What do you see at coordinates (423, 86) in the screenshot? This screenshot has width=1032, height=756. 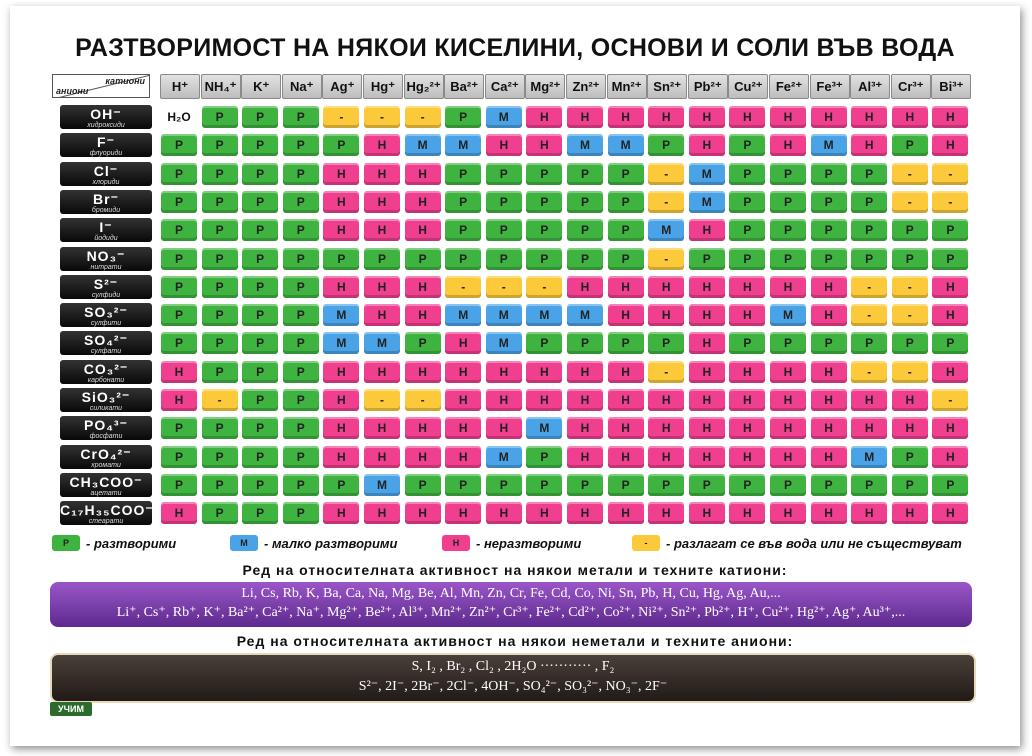 I see `cation-header: Hg₂²⁺` at bounding box center [423, 86].